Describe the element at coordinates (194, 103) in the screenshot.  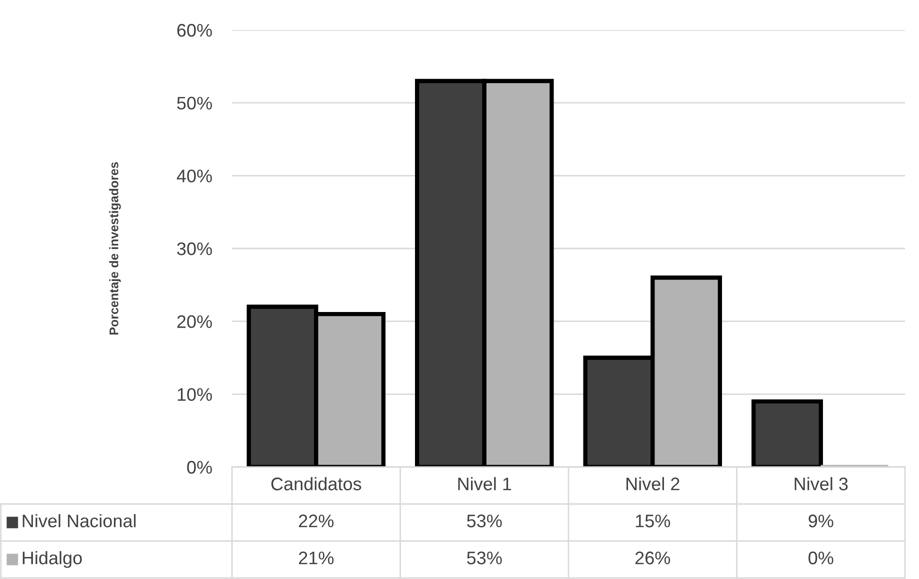
I see `y-tick-label: 50%` at that location.